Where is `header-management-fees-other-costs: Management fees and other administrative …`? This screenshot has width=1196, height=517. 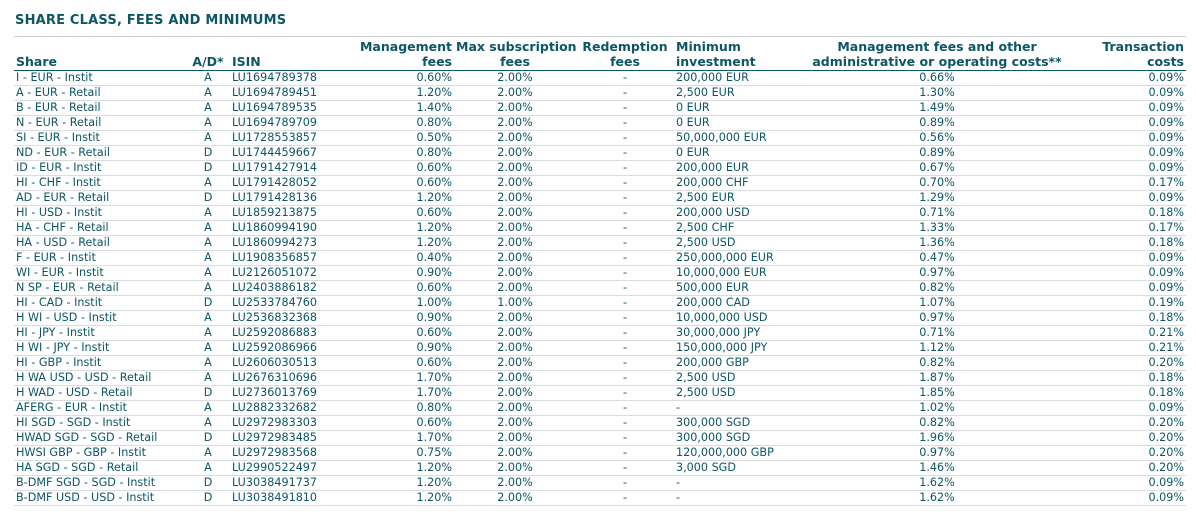 header-management-fees-other-costs: Management fees and other administrative … is located at coordinates (937, 53).